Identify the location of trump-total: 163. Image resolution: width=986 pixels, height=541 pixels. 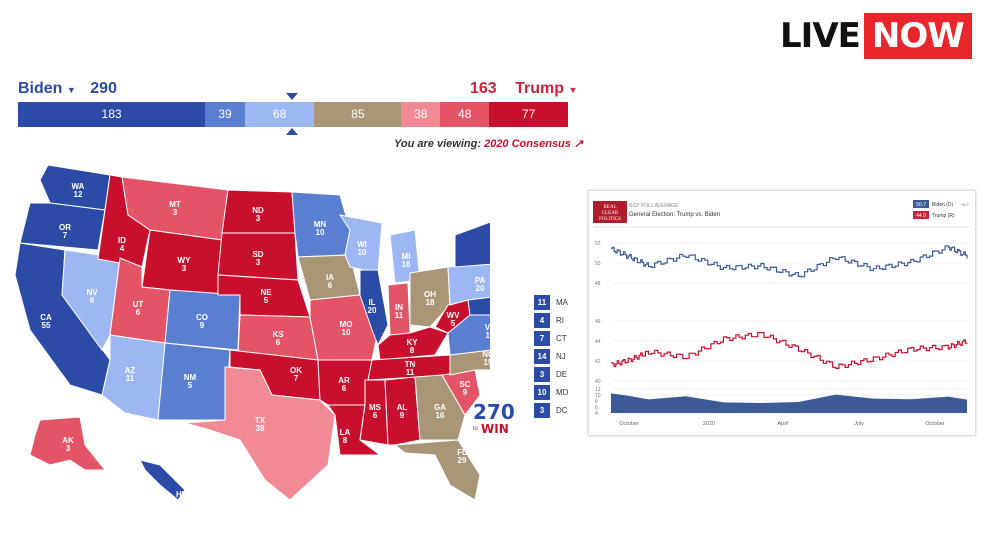
(483, 88).